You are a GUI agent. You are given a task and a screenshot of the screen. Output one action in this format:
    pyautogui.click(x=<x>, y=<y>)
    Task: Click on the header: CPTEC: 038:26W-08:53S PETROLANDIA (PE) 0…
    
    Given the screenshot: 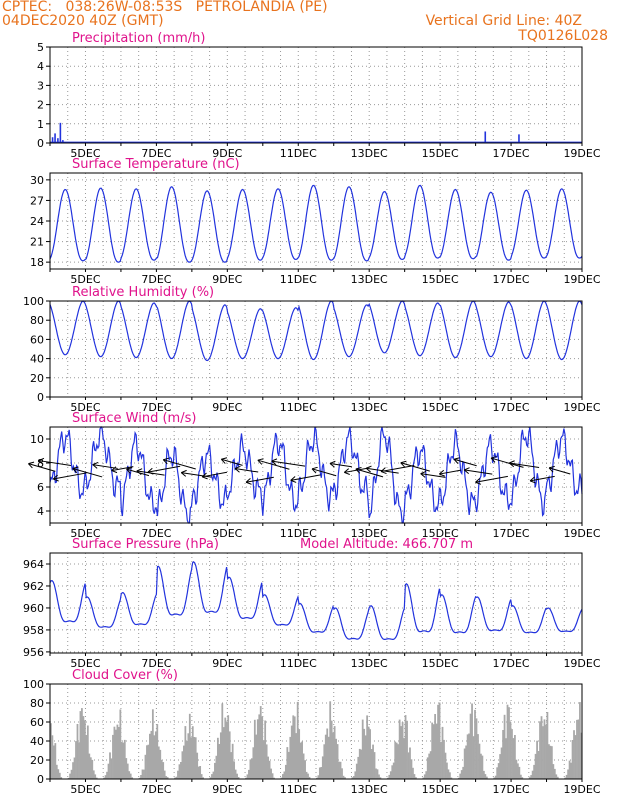 What is the action you would take?
    pyautogui.click(x=309, y=23)
    